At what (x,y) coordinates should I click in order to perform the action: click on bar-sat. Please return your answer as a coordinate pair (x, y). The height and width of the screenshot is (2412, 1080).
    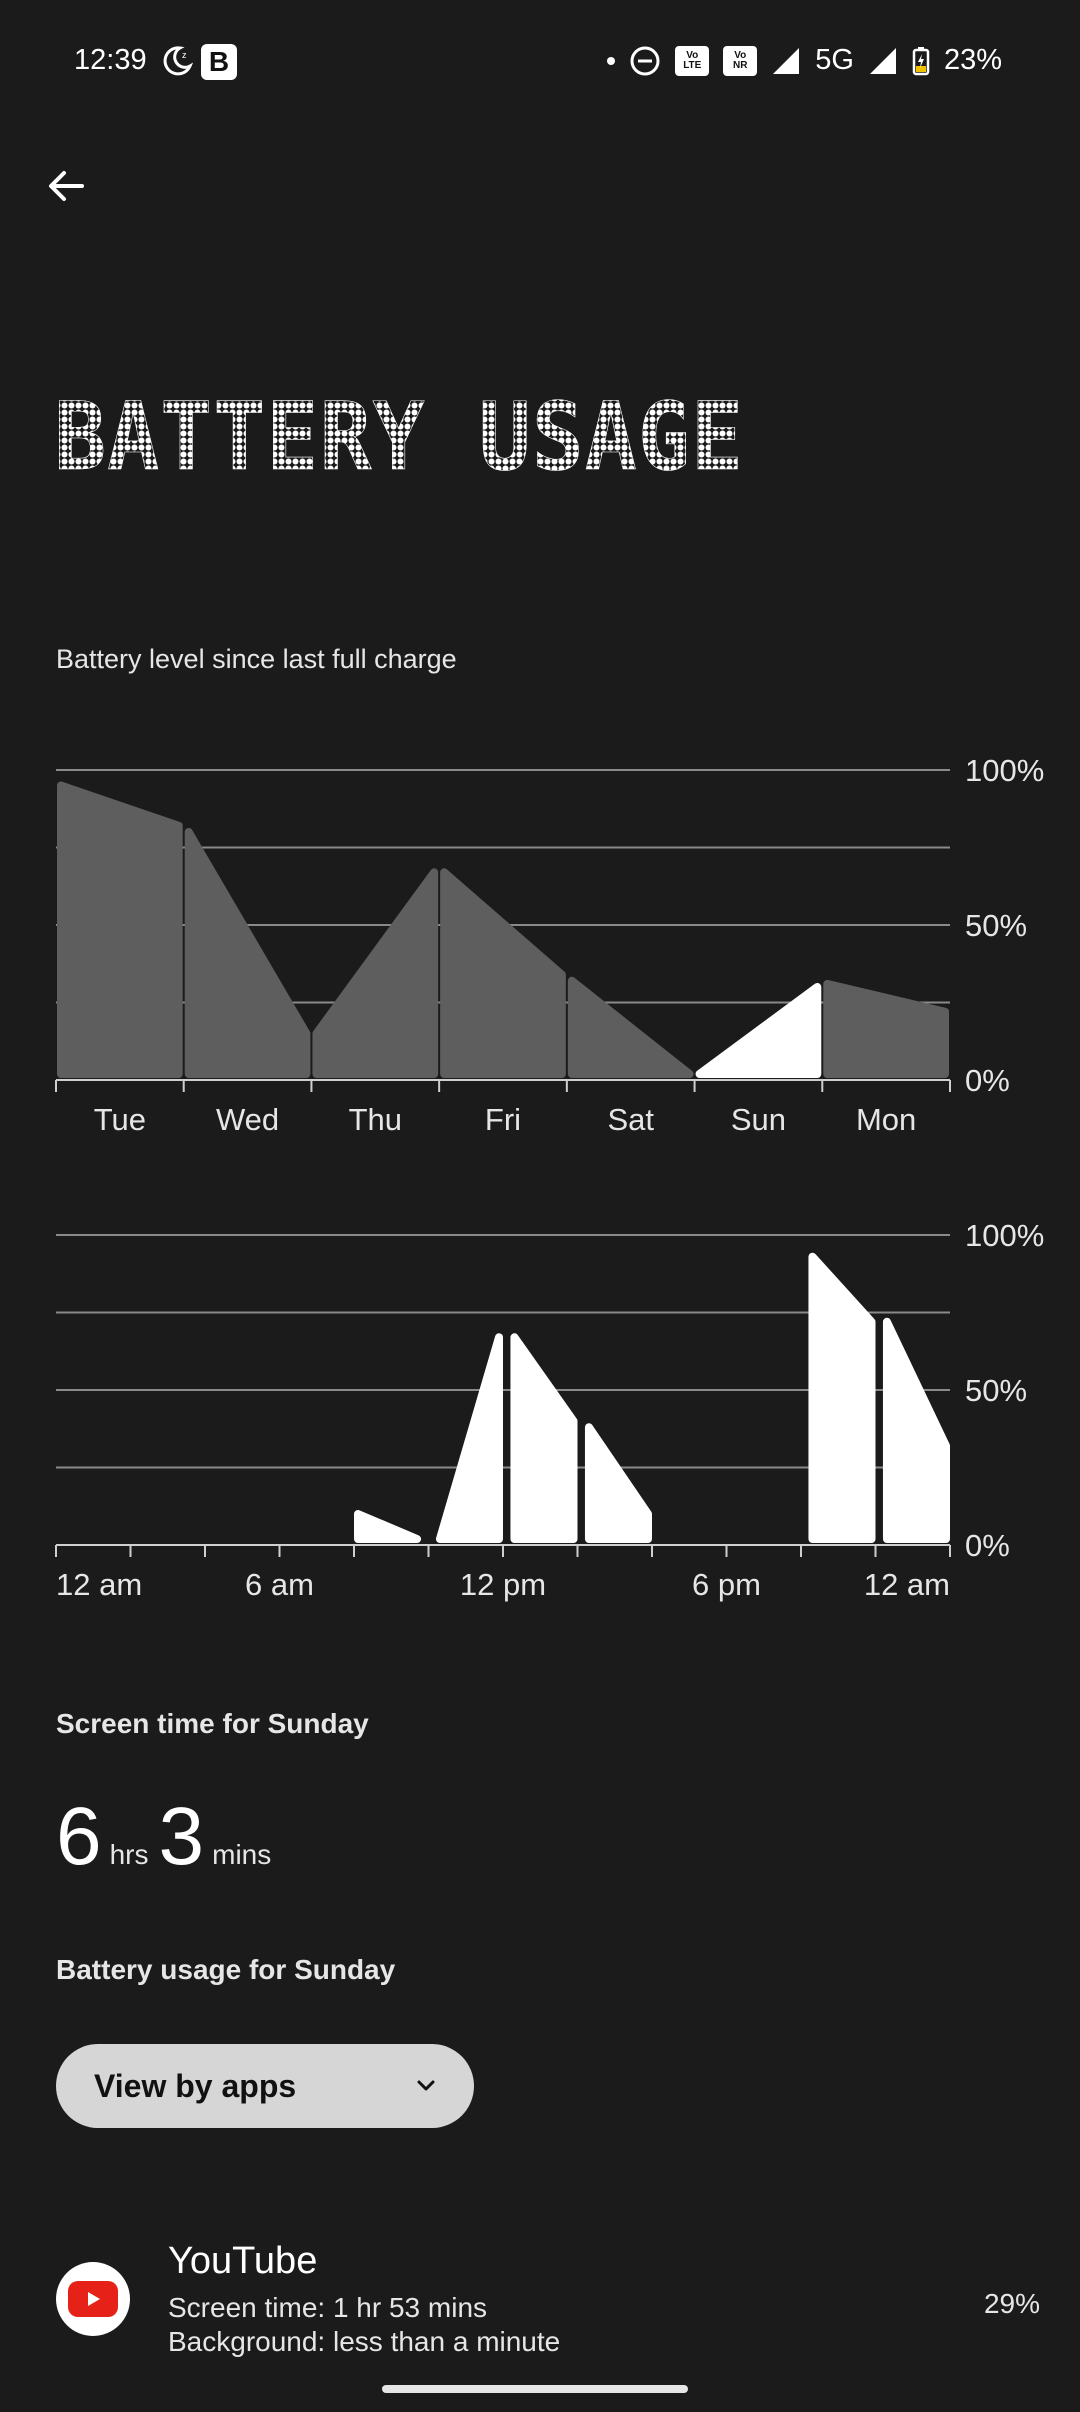
    Looking at the image, I should click on (630, 1027).